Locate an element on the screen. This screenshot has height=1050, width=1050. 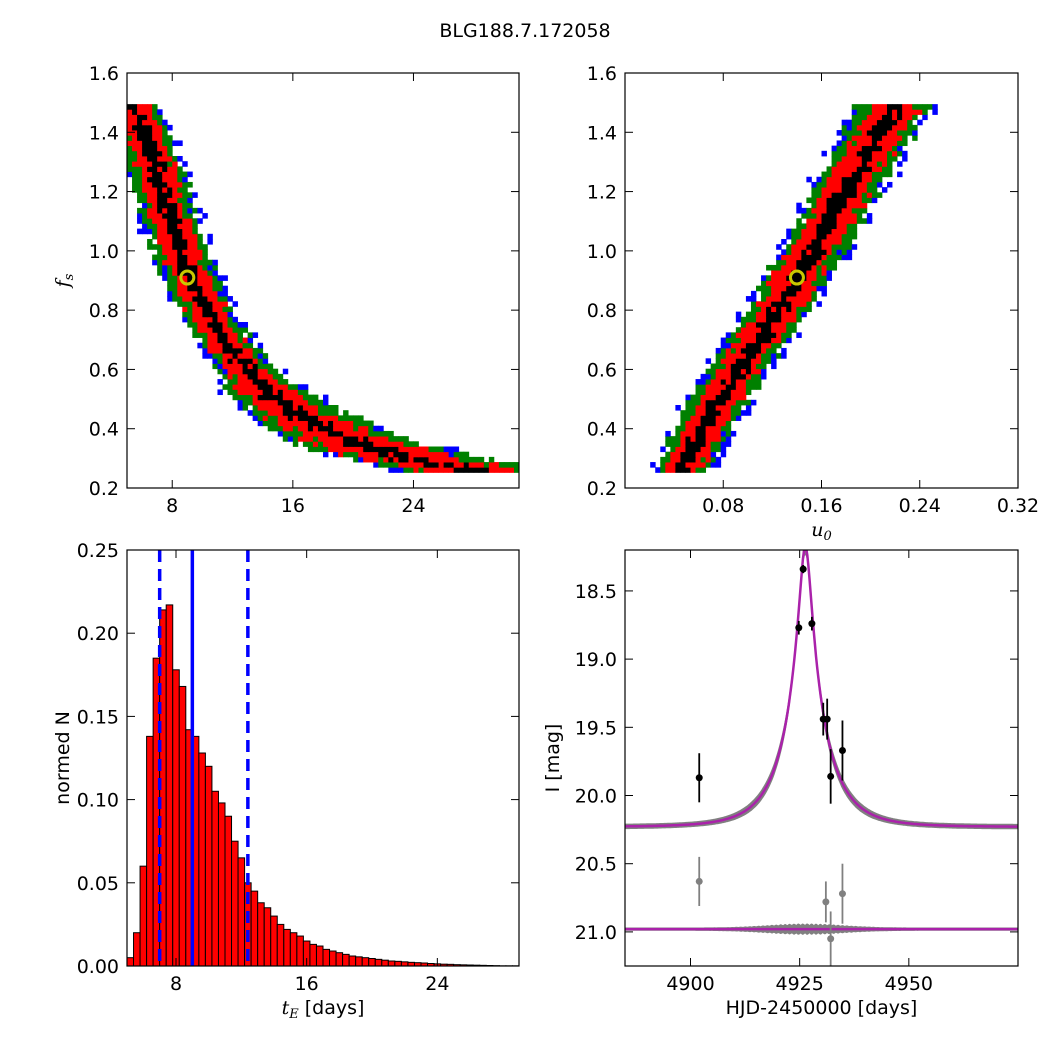
x-tick-label: 16 is located at coordinates (307, 984).